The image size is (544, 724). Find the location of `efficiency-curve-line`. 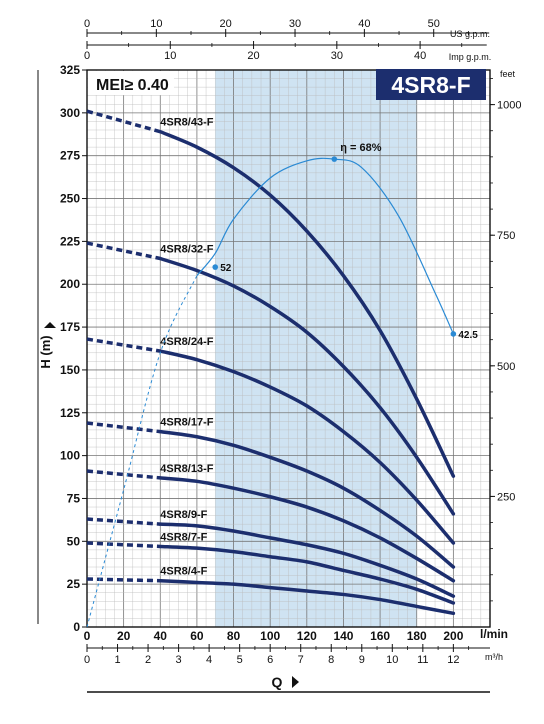

efficiency-curve-line is located at coordinates (325, 246).